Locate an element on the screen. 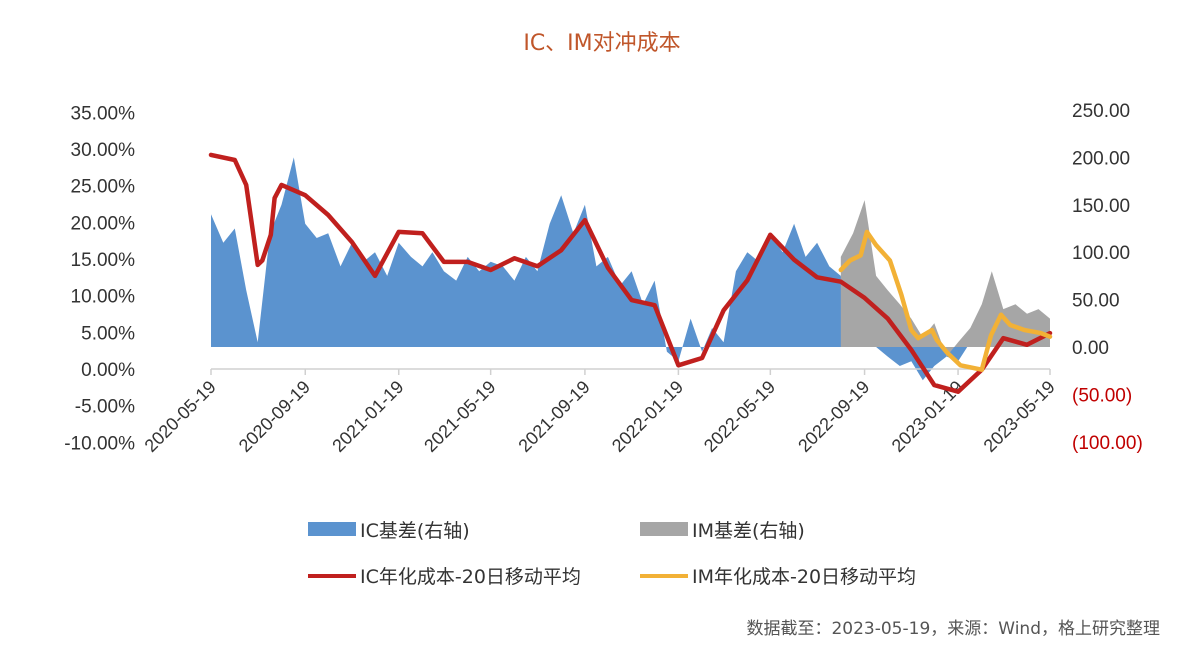 This screenshot has width=1204, height=656. legend-item-ic-basis: IC基差(右轴) is located at coordinates (389, 531).